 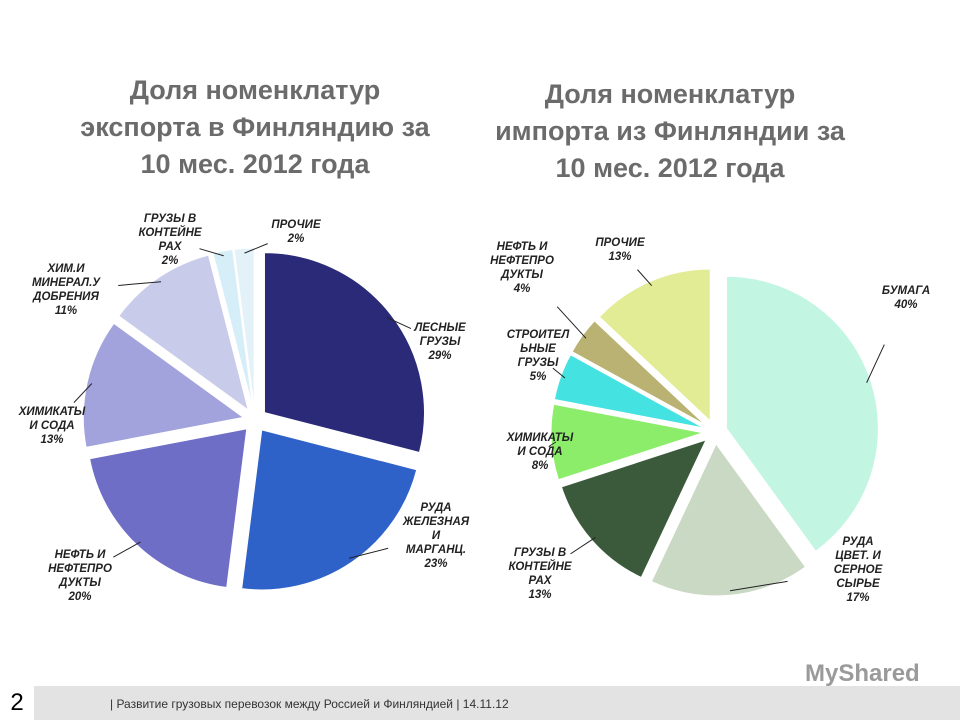 I want to click on slice-label: ХИМ.И МИНЕРАЛ.У ДОБРЕНИЯ 11%, so click(x=66, y=290).